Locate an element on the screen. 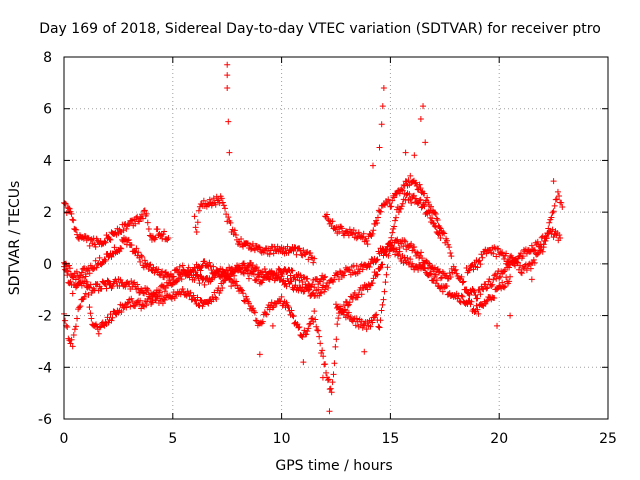 The height and width of the screenshot is (480, 640). x-tick-label: 5 is located at coordinates (172, 439).